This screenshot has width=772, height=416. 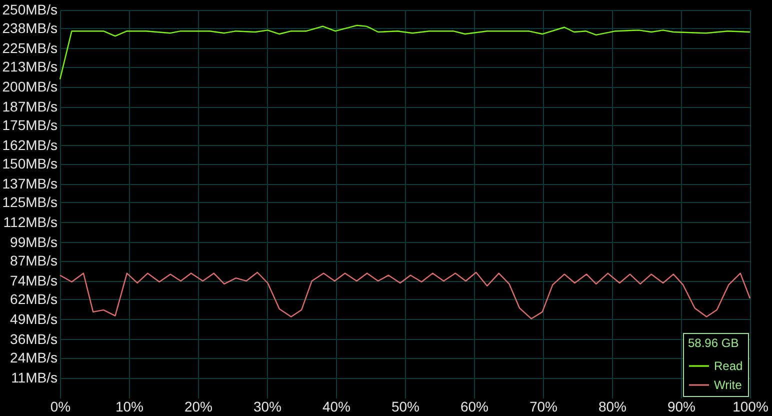 What do you see at coordinates (198, 406) in the screenshot?
I see `x-tick-label: 20%` at bounding box center [198, 406].